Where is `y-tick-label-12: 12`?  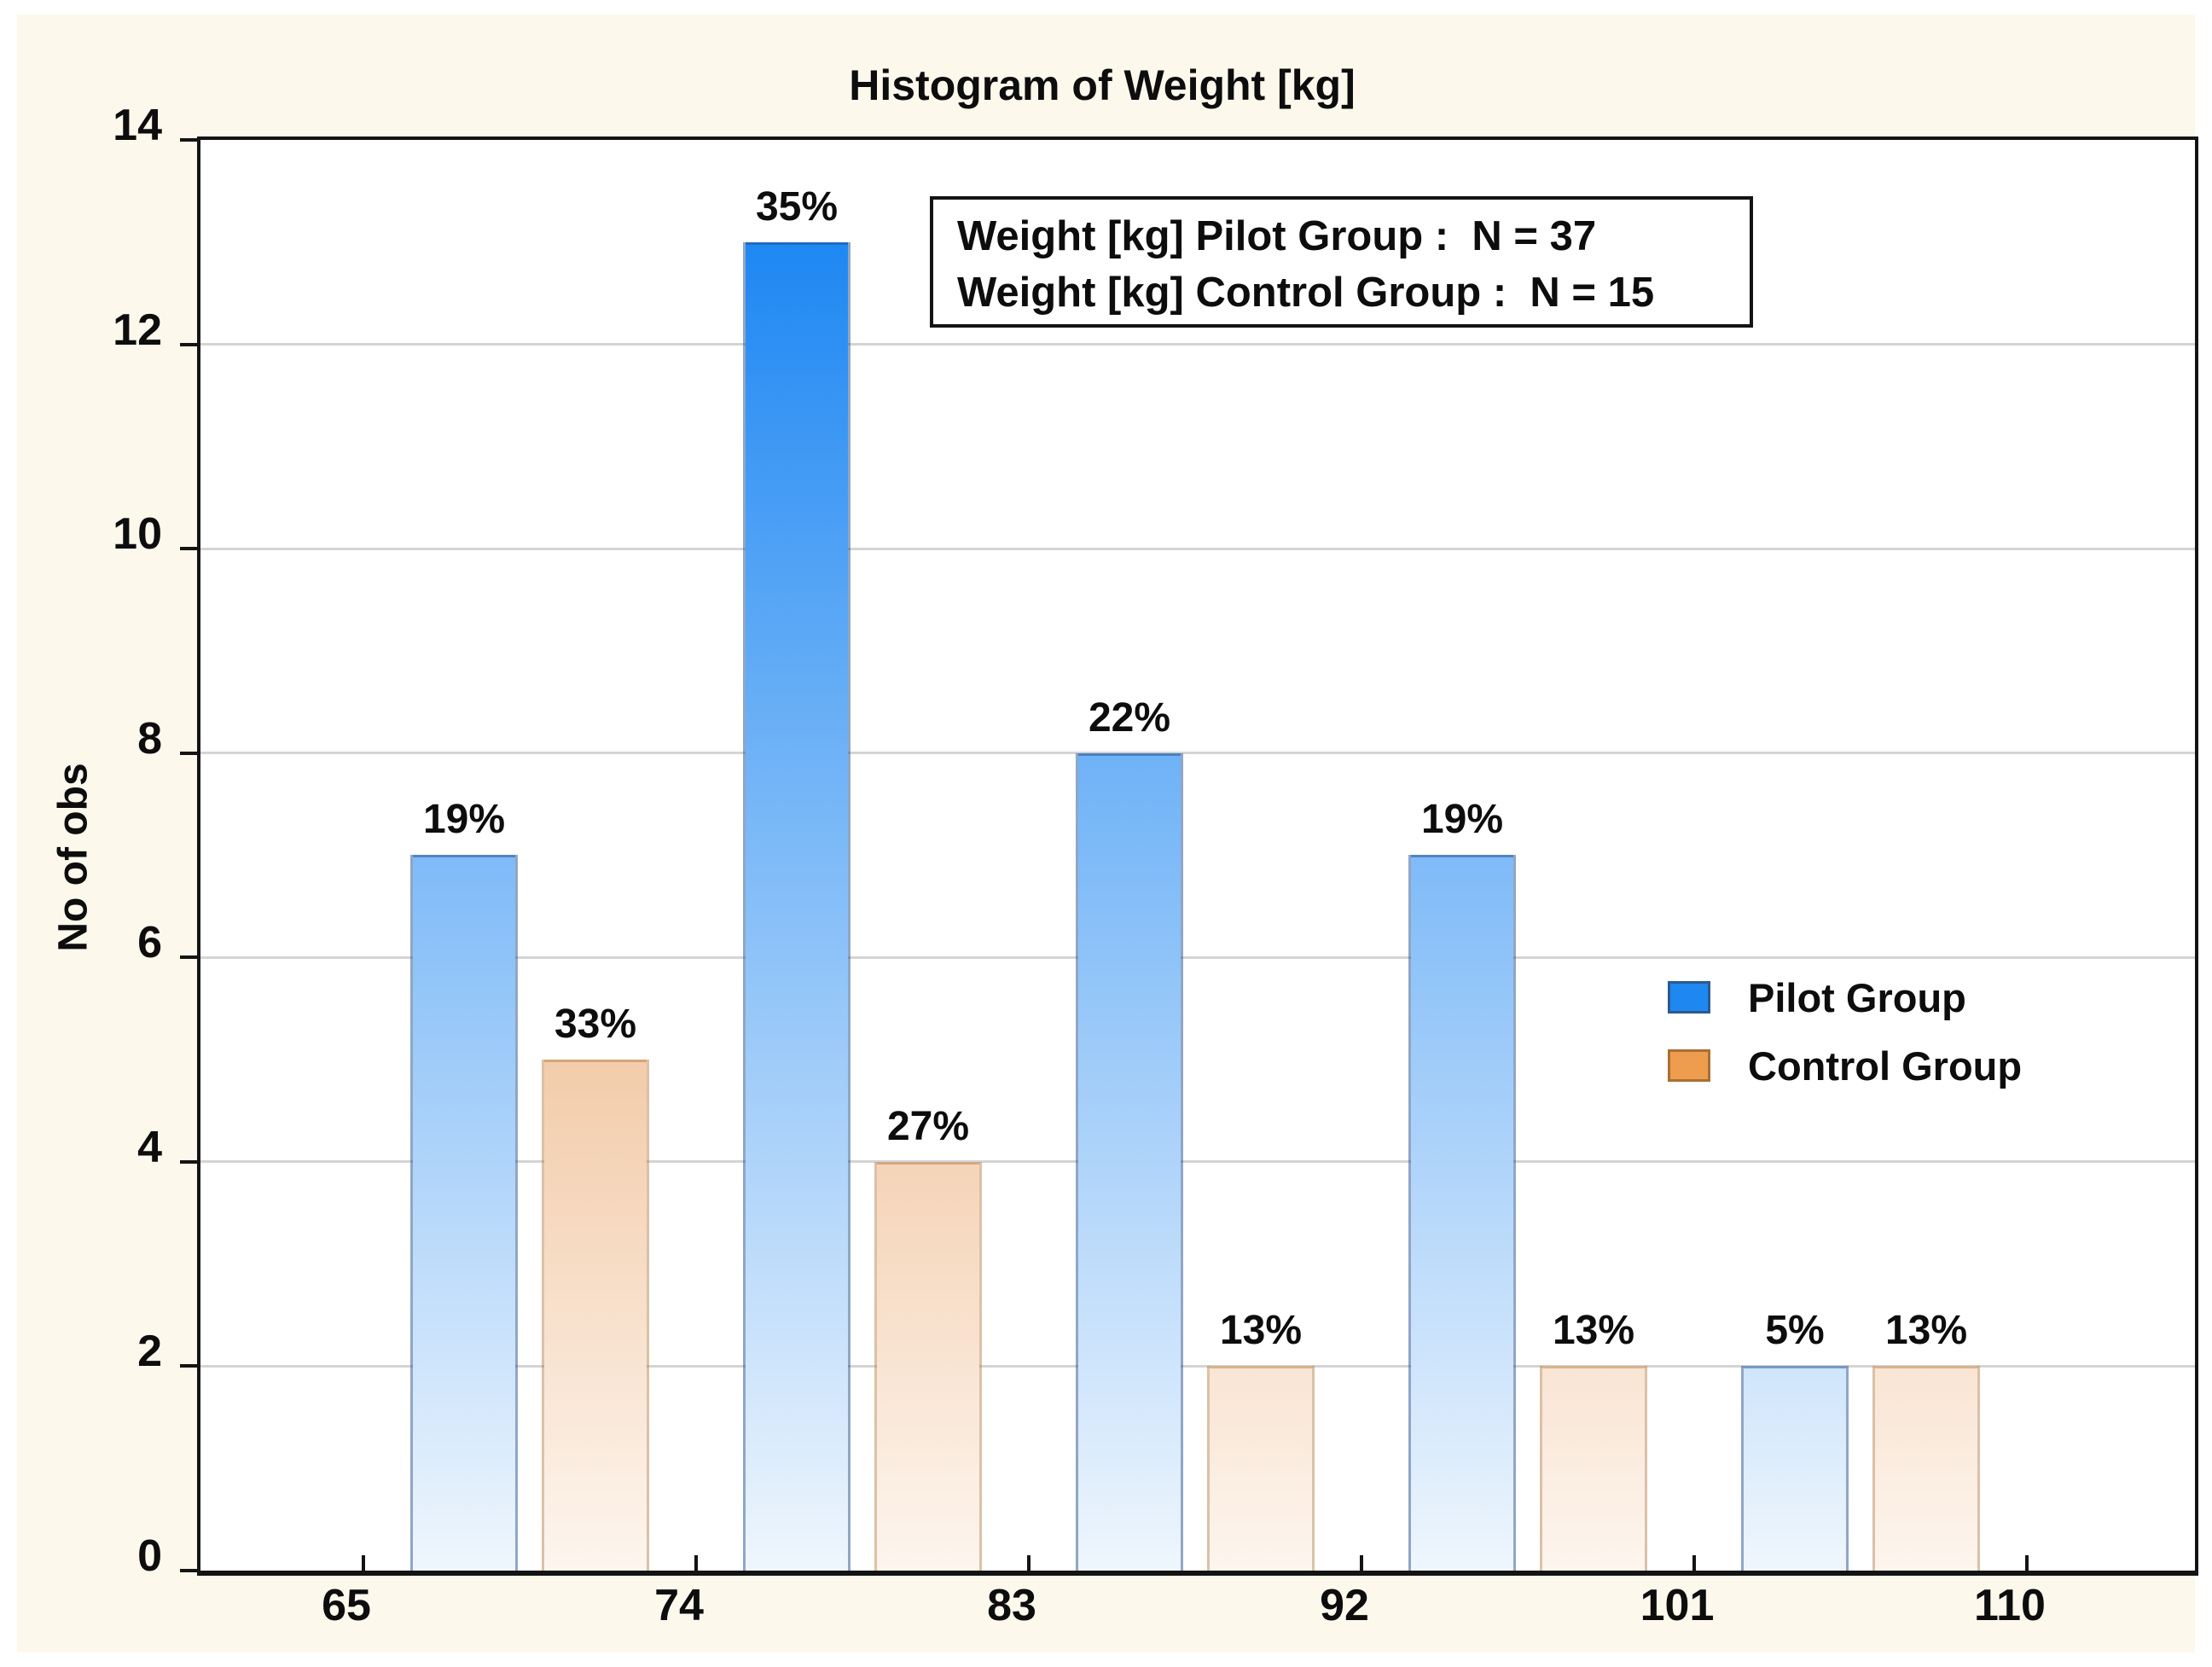 y-tick-label-12: 12 is located at coordinates (137, 330).